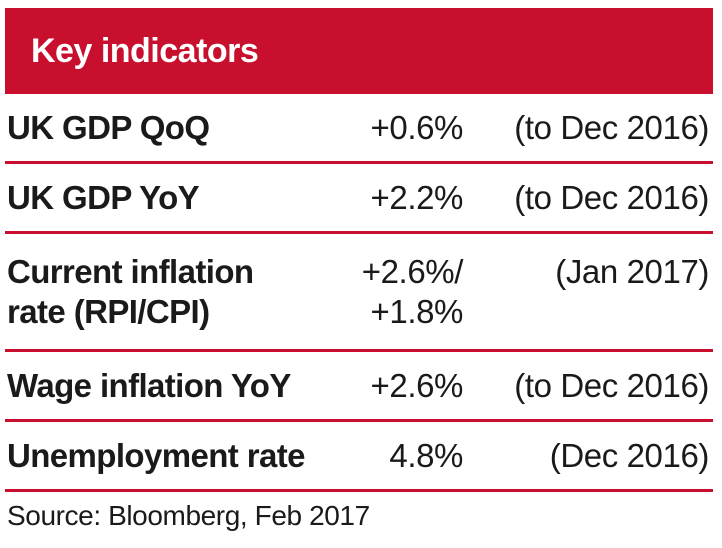 Image resolution: width=722 pixels, height=548 pixels. Describe the element at coordinates (188, 515) in the screenshot. I see `source-note: Source: Bloomberg, Feb 2017` at that location.